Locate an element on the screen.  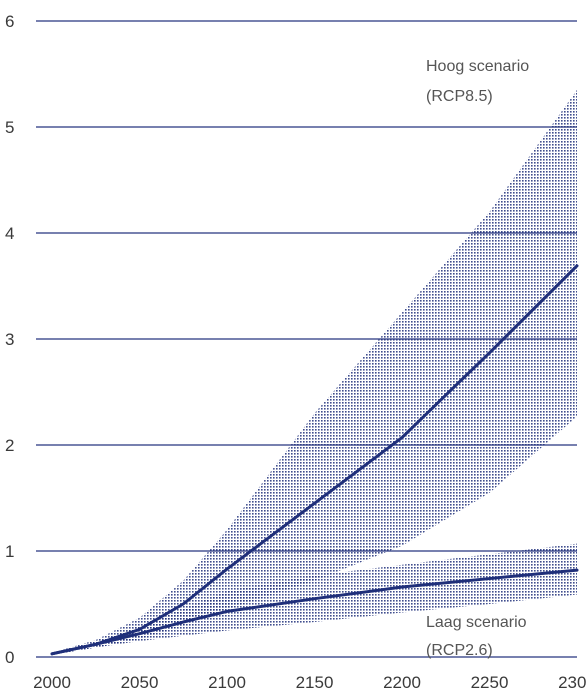
y-tick-label-6: 6 is located at coordinates (9, 21).